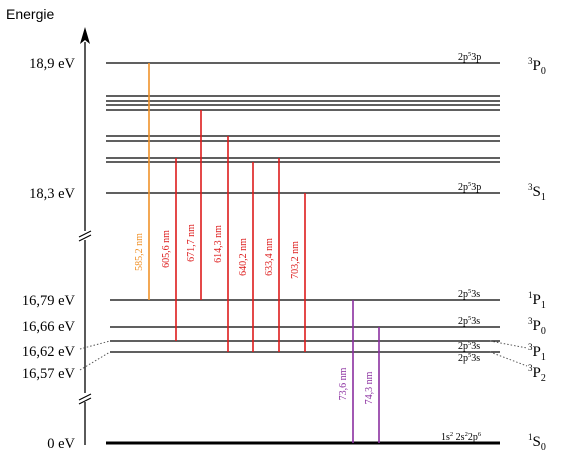  I want to click on energy-label-0: 0 eV, so click(61, 444).